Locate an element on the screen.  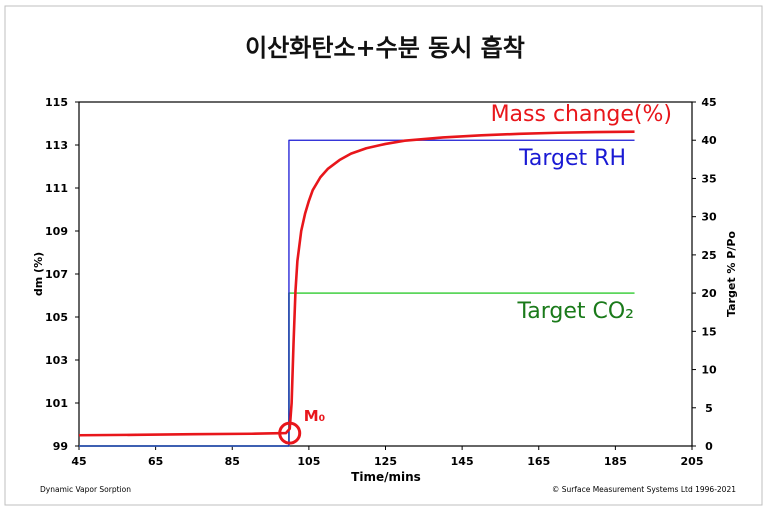
series-label-mass-change: Mass change(%) is located at coordinates (581, 114).